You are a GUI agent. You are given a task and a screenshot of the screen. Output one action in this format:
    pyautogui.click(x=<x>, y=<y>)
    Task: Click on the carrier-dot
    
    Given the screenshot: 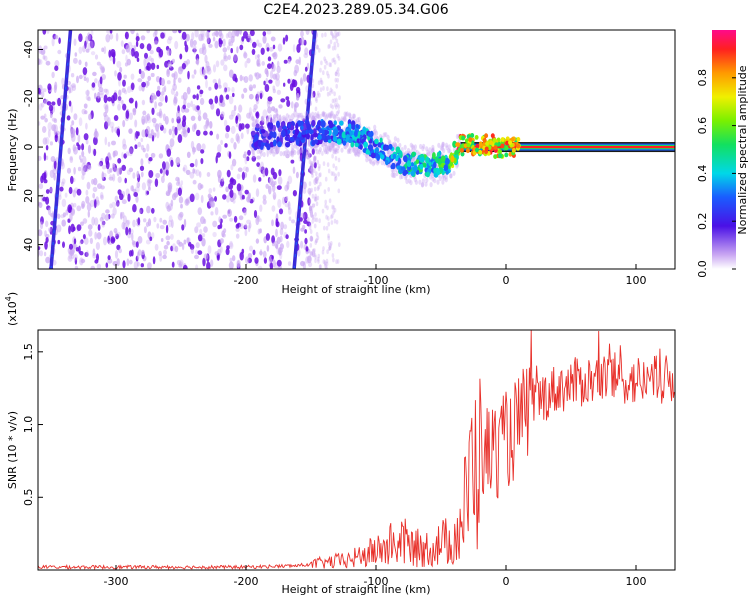 What is the action you would take?
    pyautogui.click(x=477, y=150)
    